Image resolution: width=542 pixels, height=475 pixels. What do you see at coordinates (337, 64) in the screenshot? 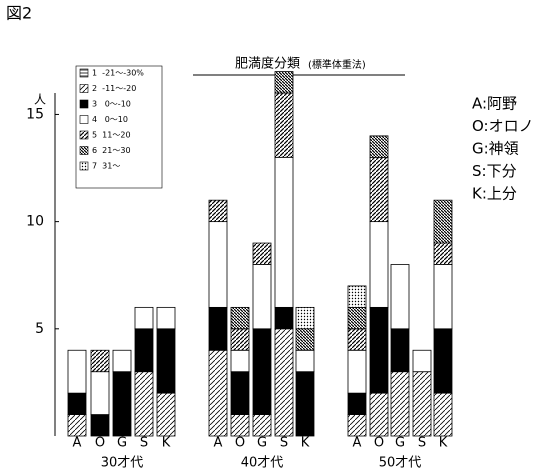
I see `chart-subtitle: (標準体重法)` at bounding box center [337, 64].